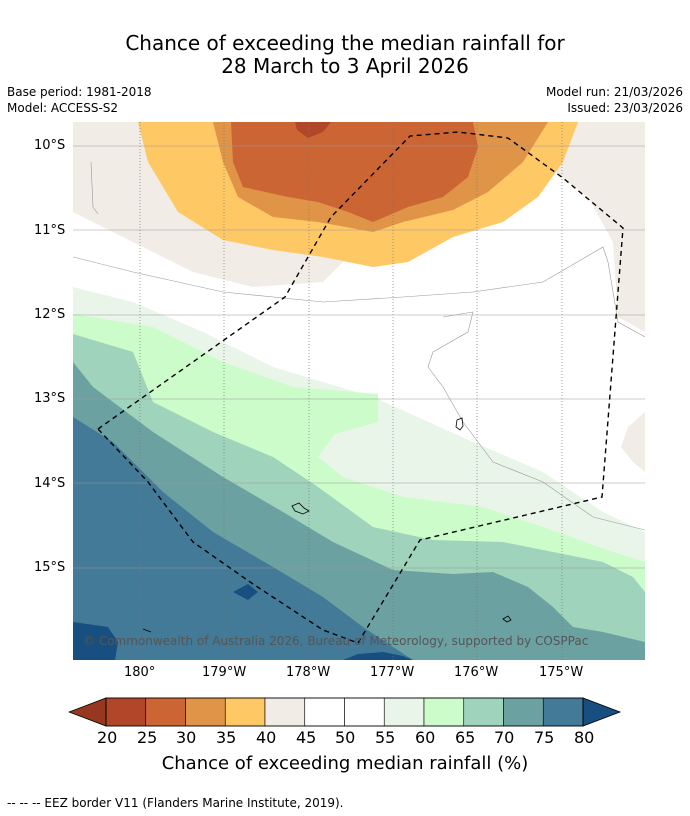  What do you see at coordinates (50, 145) in the screenshot?
I see `lat-label-10s: 10°S` at bounding box center [50, 145].